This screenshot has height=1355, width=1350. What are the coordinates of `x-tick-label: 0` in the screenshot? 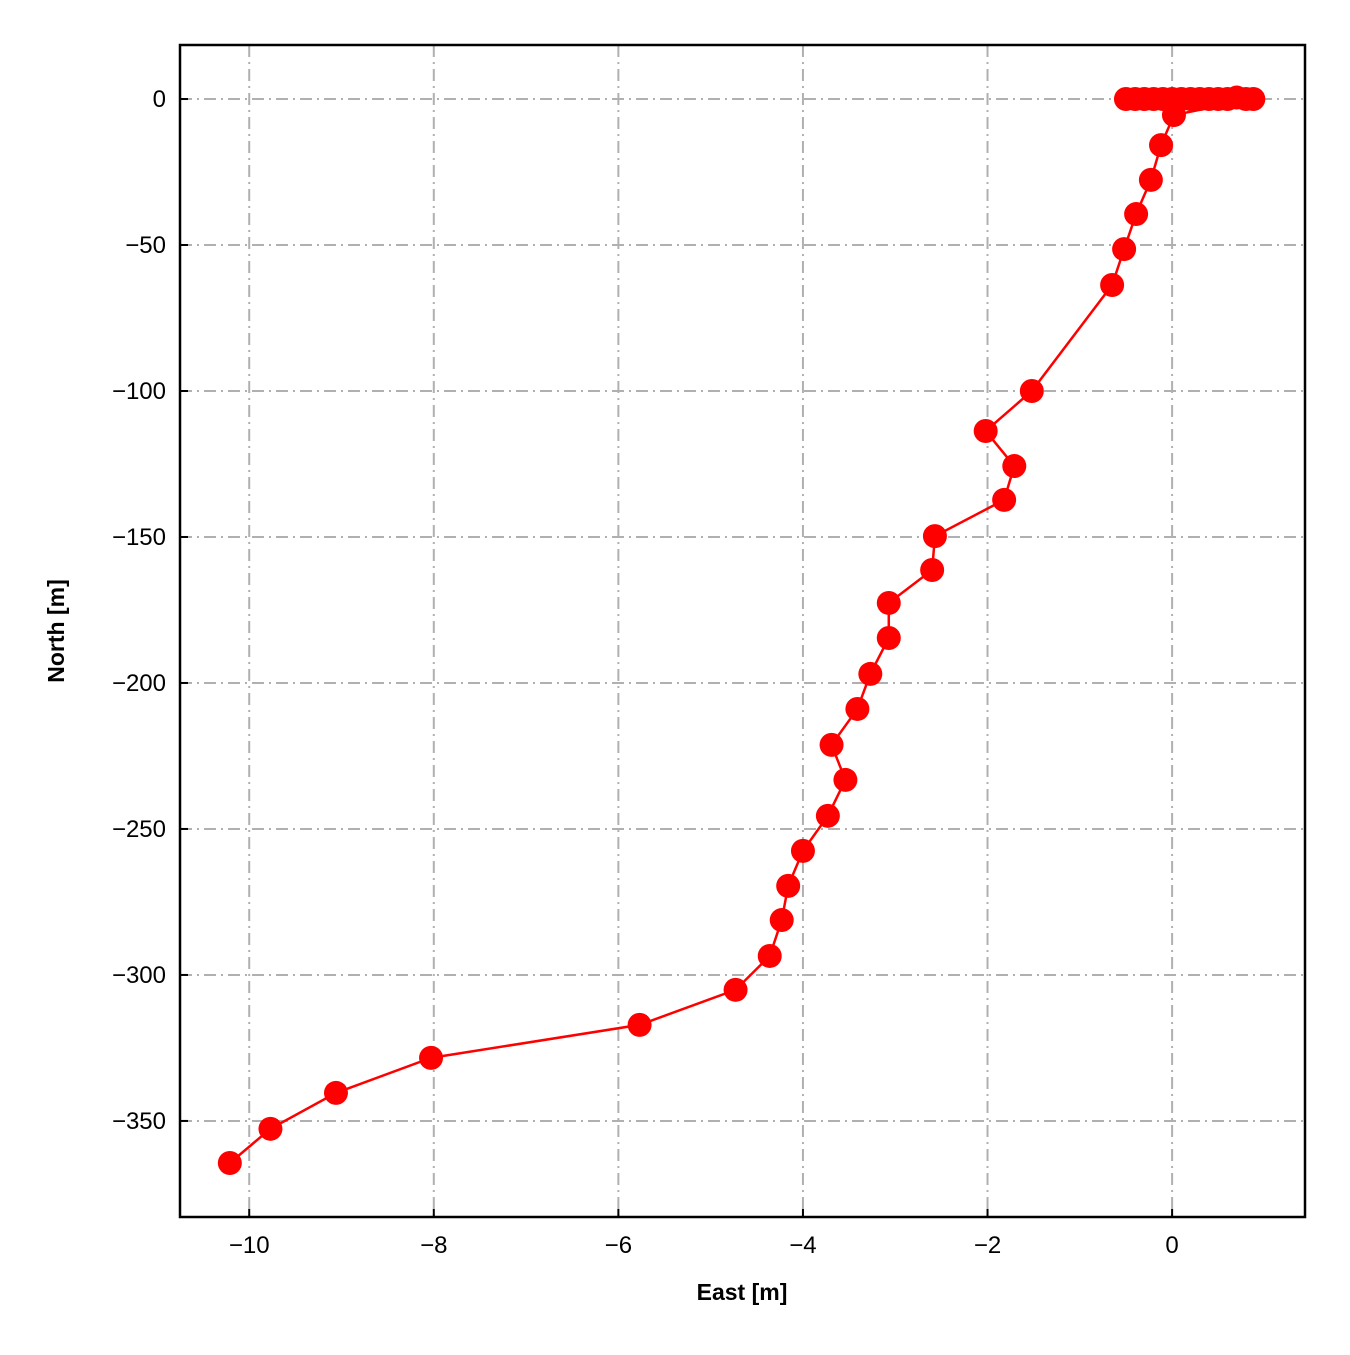 It's located at (1171, 1245).